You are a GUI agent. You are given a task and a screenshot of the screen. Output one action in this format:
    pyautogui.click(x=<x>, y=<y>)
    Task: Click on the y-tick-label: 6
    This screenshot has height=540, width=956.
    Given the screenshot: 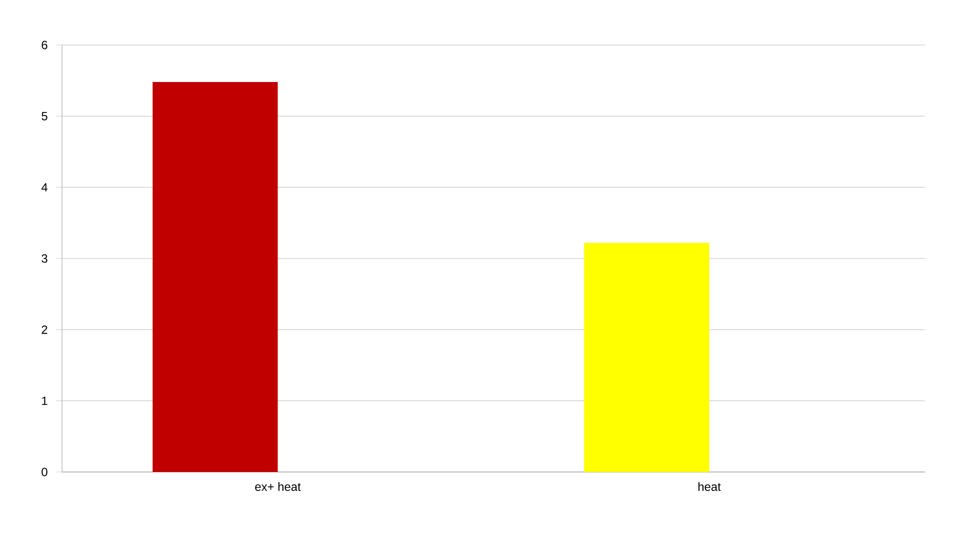 What is the action you would take?
    pyautogui.click(x=45, y=45)
    